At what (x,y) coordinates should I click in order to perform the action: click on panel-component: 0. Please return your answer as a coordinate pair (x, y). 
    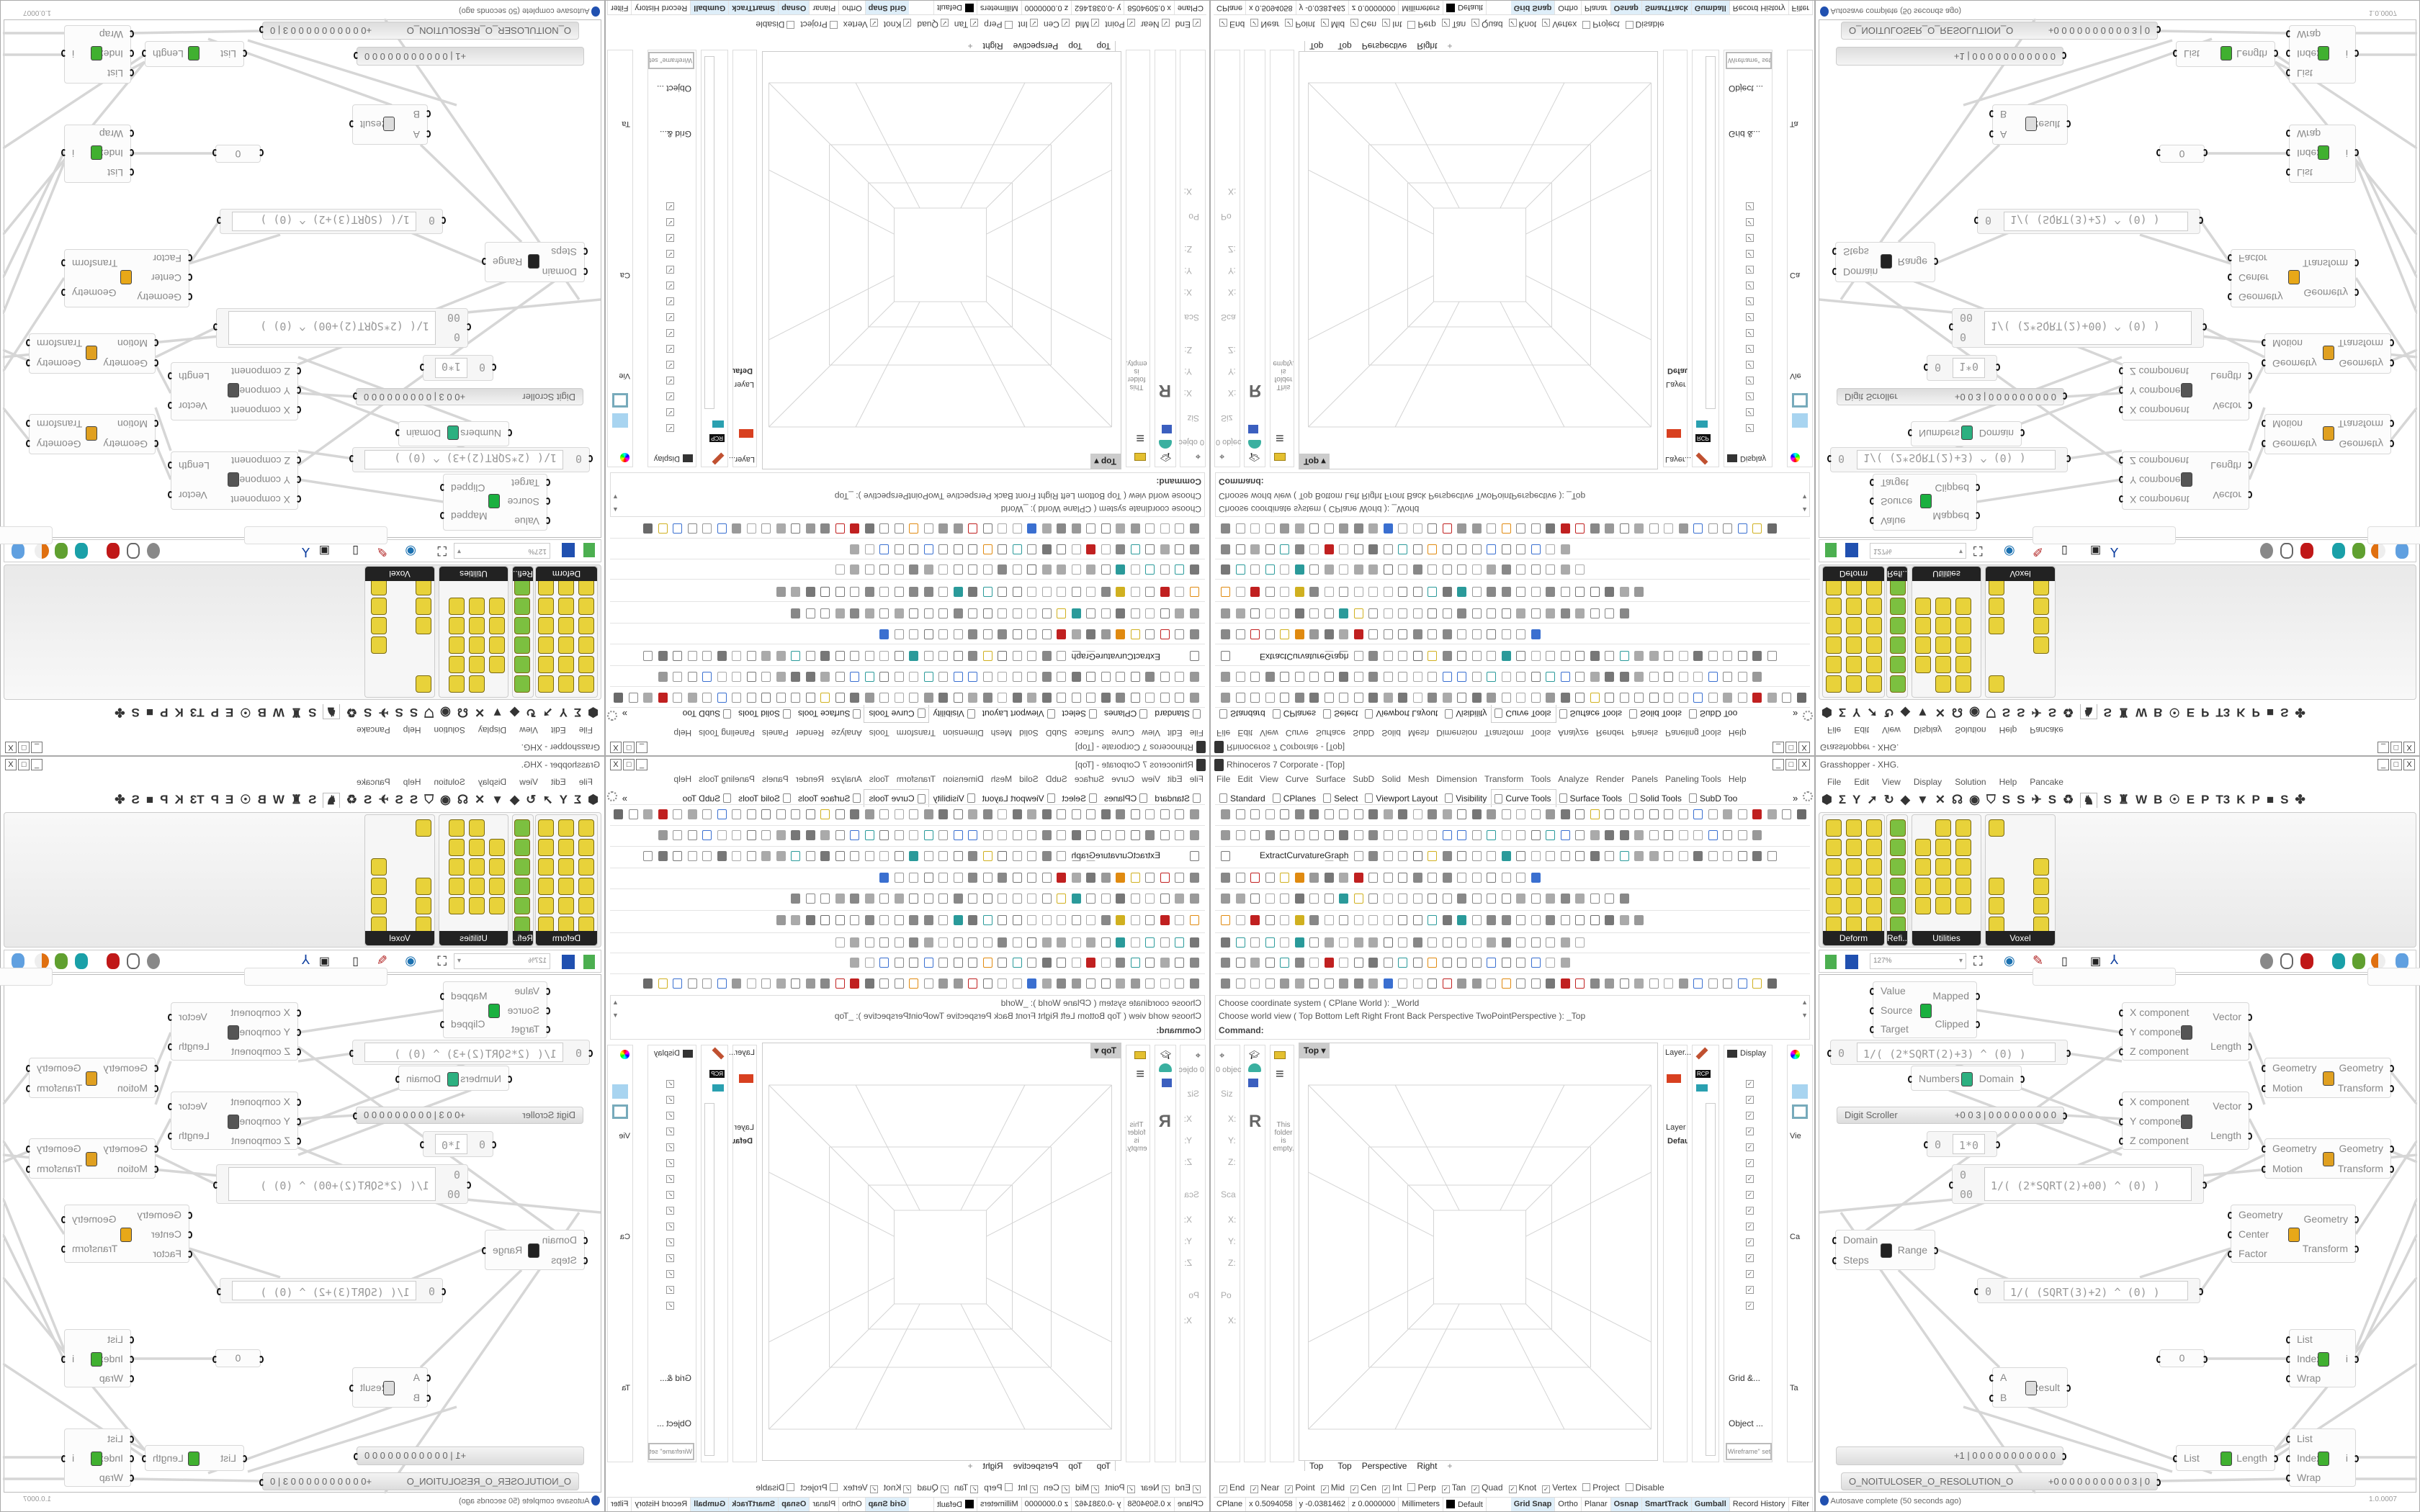
    Looking at the image, I should click on (2182, 154).